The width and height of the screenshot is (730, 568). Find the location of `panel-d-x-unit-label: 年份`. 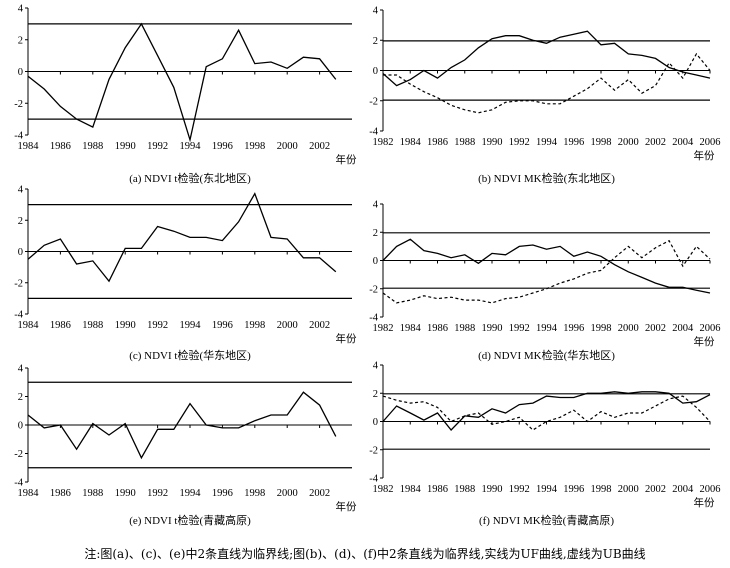

panel-d-x-unit-label: 年份 is located at coordinates (704, 341).